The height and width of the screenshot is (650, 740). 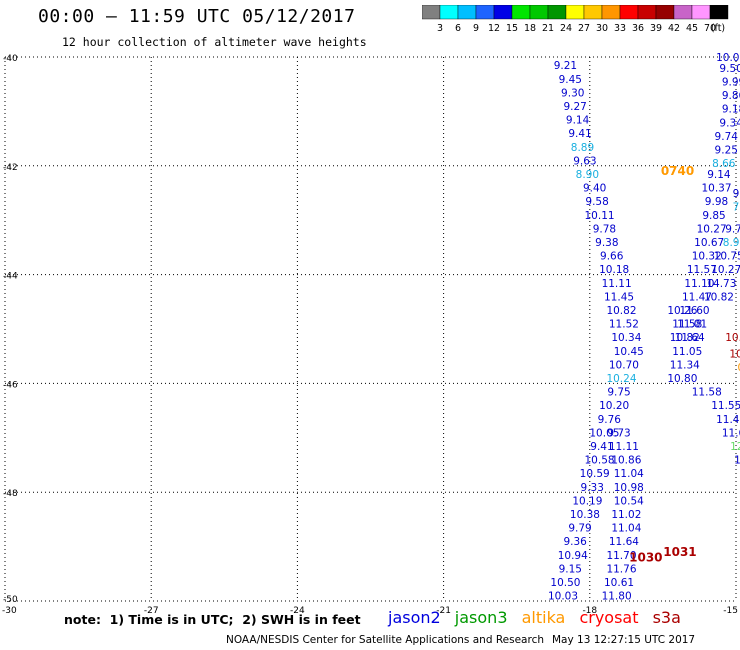 I want to click on wave-height-value: 9.99, so click(x=731, y=82).